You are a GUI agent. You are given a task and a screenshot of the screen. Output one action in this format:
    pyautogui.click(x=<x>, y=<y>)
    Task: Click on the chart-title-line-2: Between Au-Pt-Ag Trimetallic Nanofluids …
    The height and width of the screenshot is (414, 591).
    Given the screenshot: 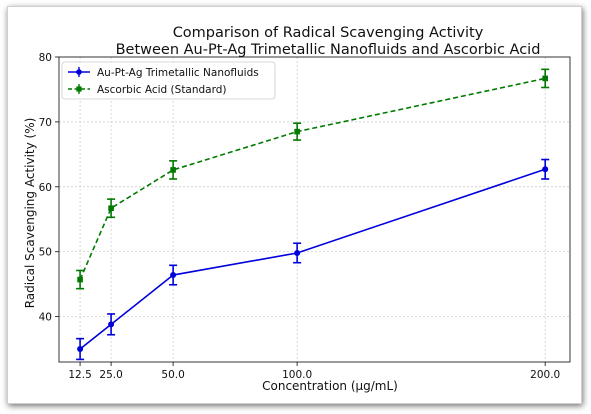 What is the action you would take?
    pyautogui.click(x=328, y=50)
    